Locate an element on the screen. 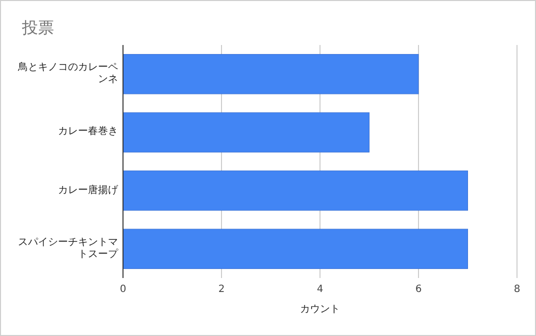  y-tick-label: 鳥とキノコのカレーペンネ is located at coordinates (67, 74).